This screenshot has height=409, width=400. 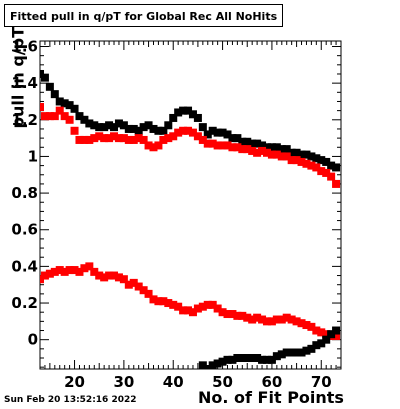 I want to click on y-tick-label: 0.4, so click(x=24, y=266).